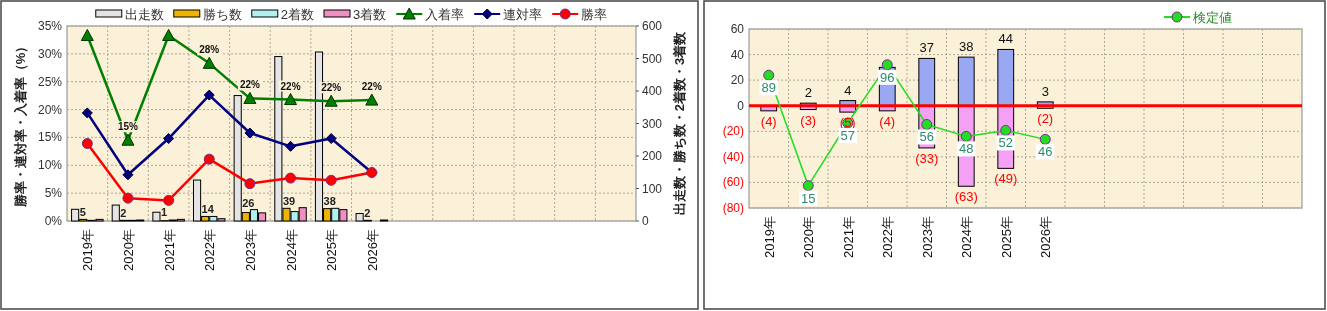 Image resolution: width=1327 pixels, height=311 pixels. Describe the element at coordinates (737, 54) in the screenshot. I see `y-tick-label: 40` at that location.